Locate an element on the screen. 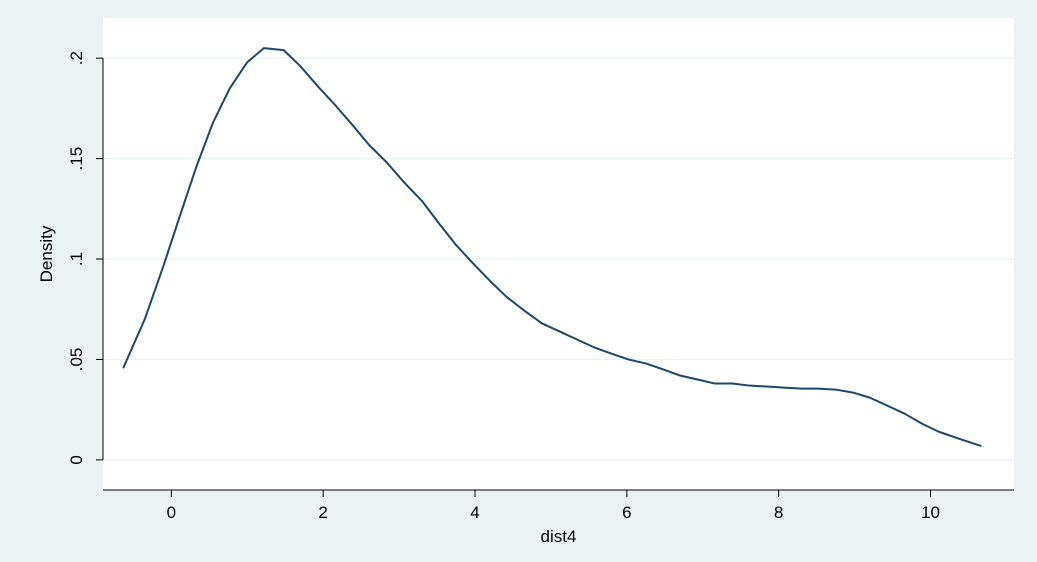  y-tick-label: .2 is located at coordinates (76, 58).